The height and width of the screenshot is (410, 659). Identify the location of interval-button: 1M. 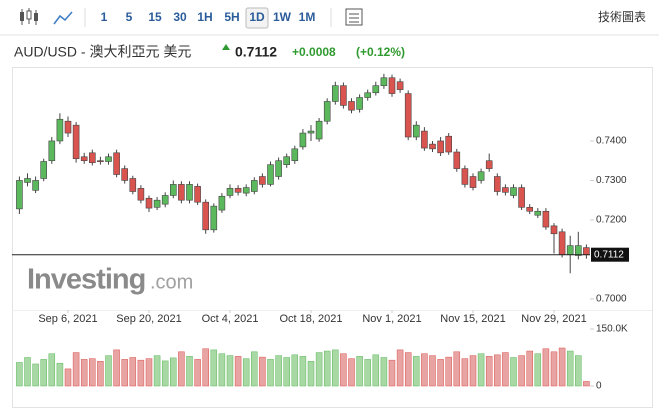
(307, 17).